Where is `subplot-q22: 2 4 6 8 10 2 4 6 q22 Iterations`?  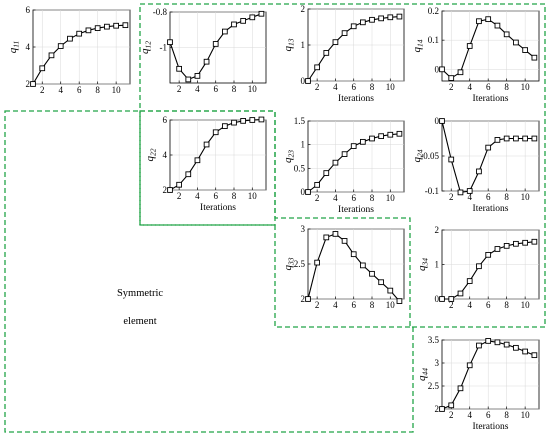
subplot-q22: 2 4 6 8 10 2 4 6 q22 Iterations is located at coordinates (205, 164).